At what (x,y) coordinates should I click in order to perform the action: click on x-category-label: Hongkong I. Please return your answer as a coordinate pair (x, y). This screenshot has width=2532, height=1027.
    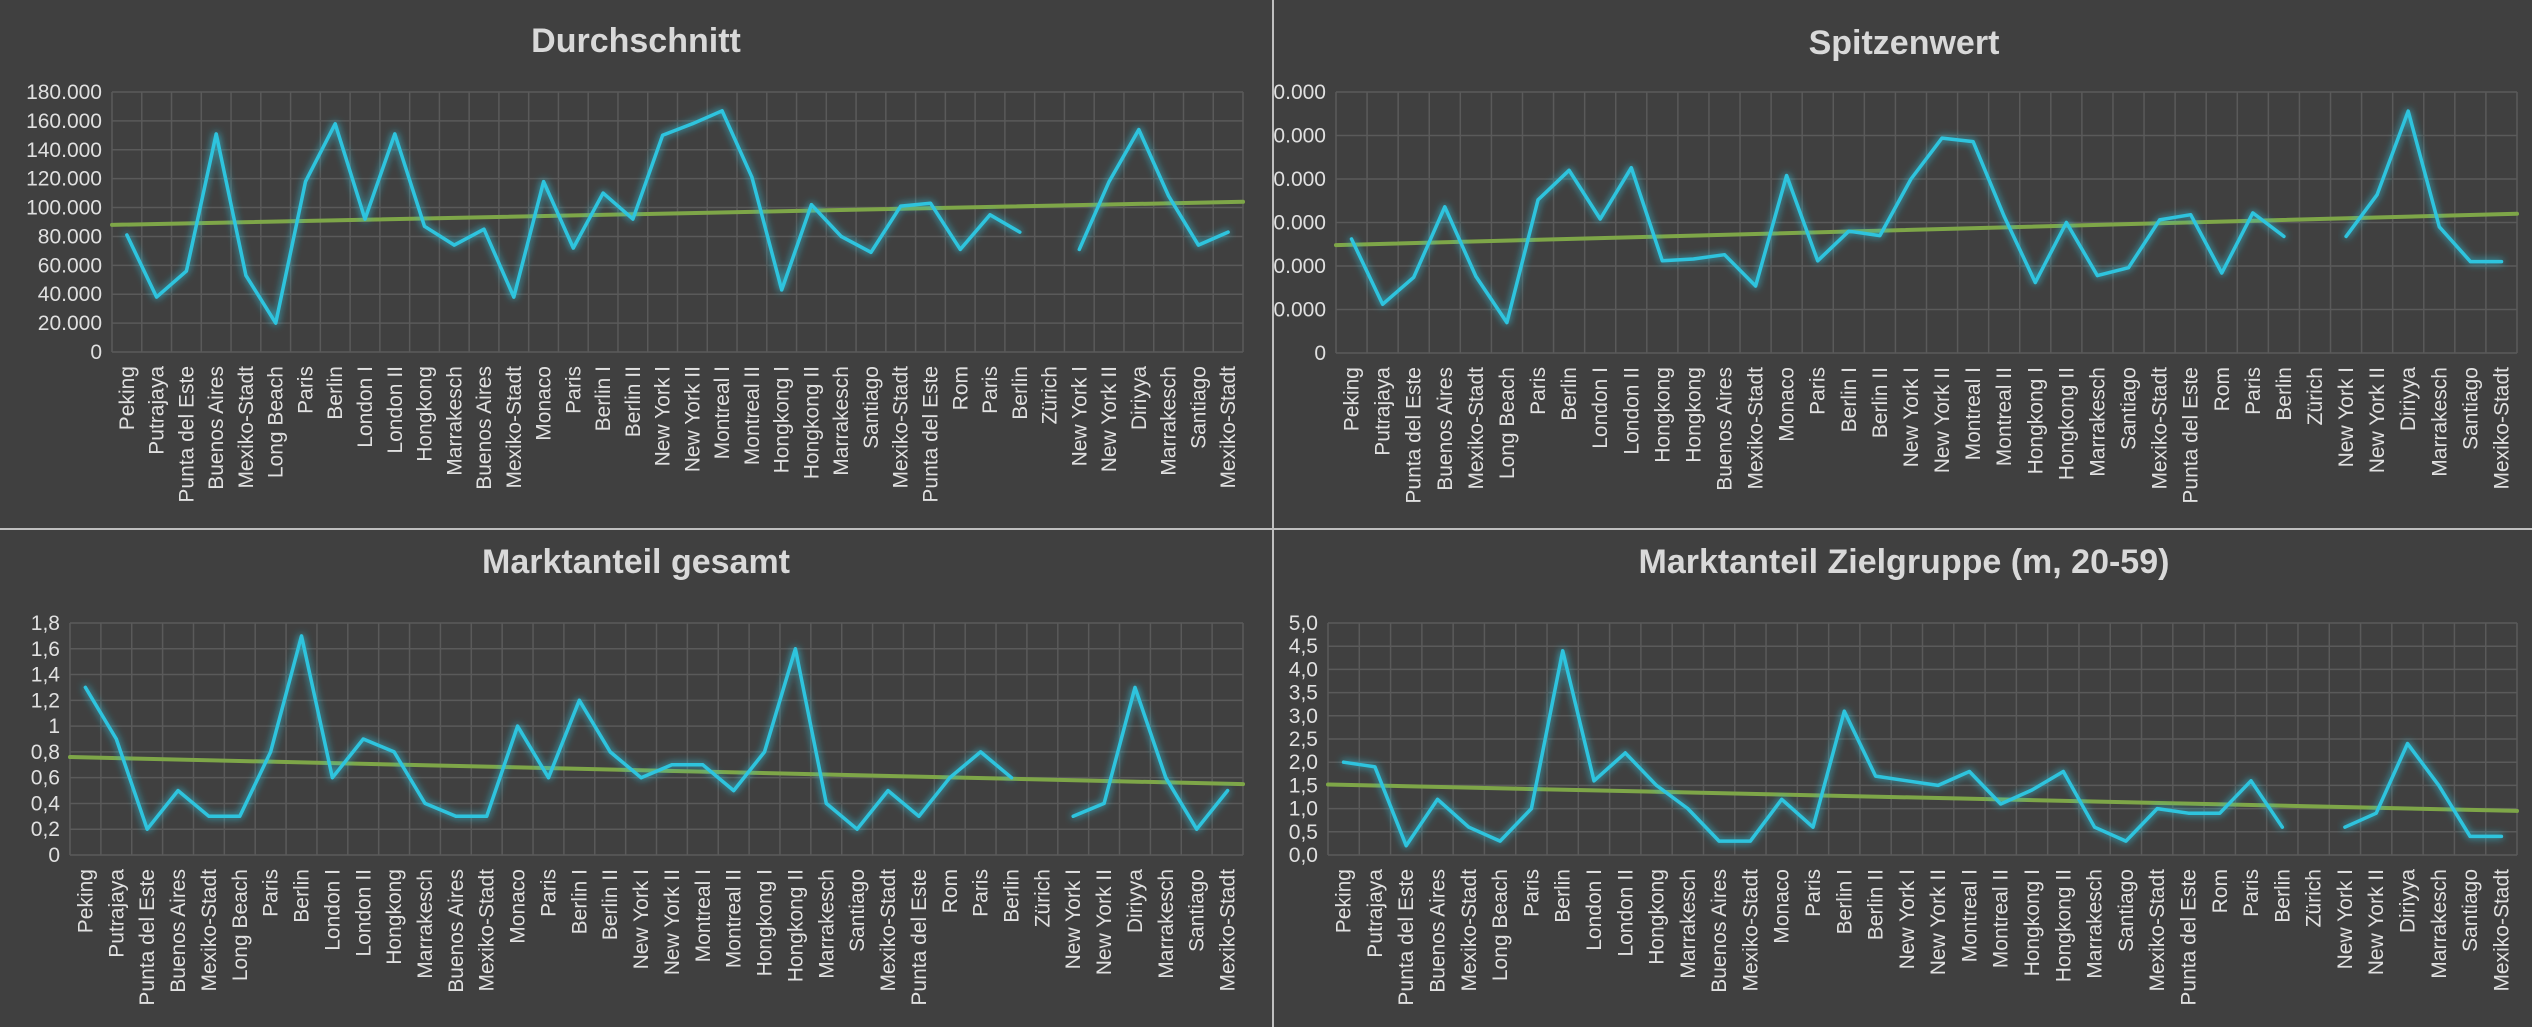
    Looking at the image, I should click on (2032, 922).